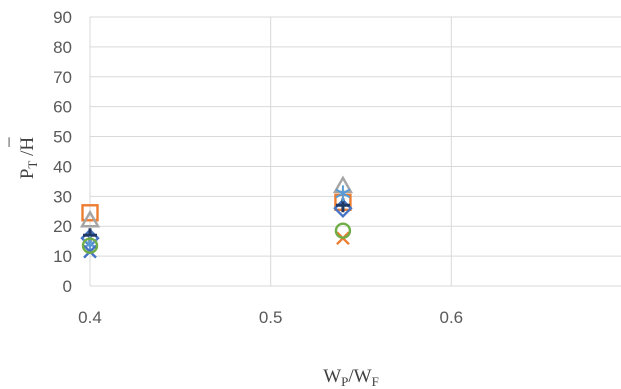  Describe the element at coordinates (62, 137) in the screenshot. I see `y-tick-label: 50` at that location.